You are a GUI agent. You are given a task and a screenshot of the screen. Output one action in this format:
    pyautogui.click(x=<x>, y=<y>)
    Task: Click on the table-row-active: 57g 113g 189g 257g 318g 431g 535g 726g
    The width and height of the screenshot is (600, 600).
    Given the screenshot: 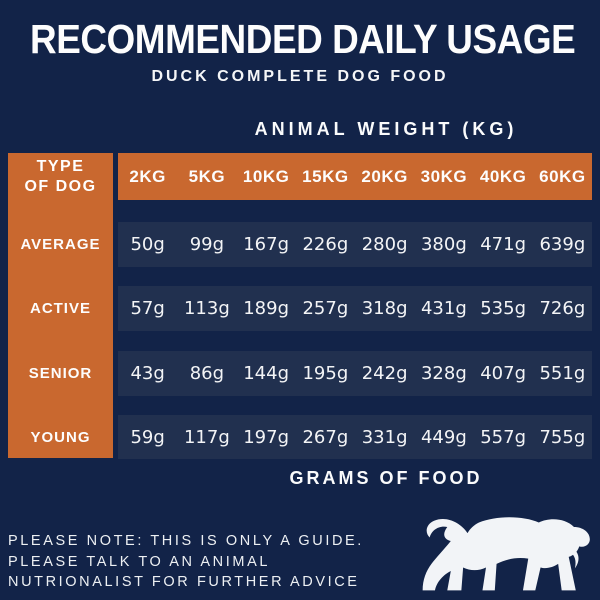 What is the action you would take?
    pyautogui.click(x=355, y=308)
    